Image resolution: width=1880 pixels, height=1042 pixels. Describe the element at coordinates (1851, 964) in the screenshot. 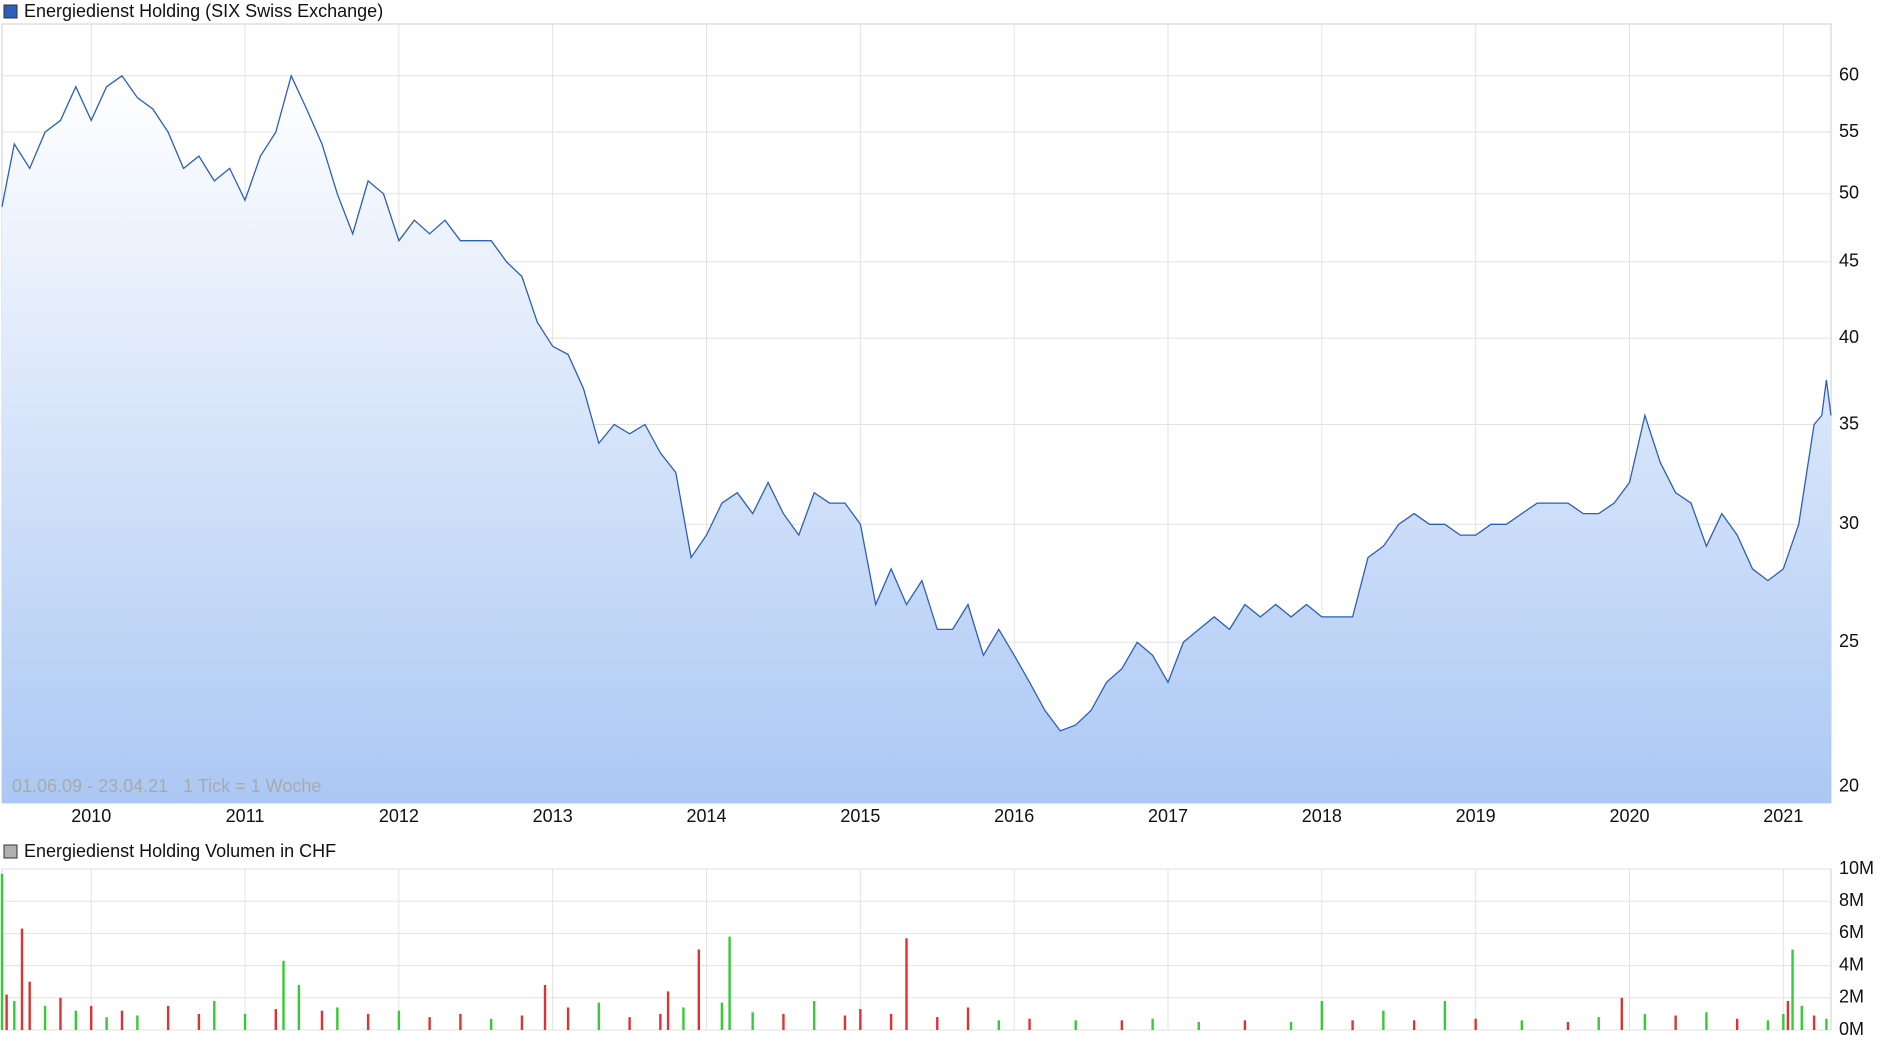

I see `y-tick-label: 4M` at that location.